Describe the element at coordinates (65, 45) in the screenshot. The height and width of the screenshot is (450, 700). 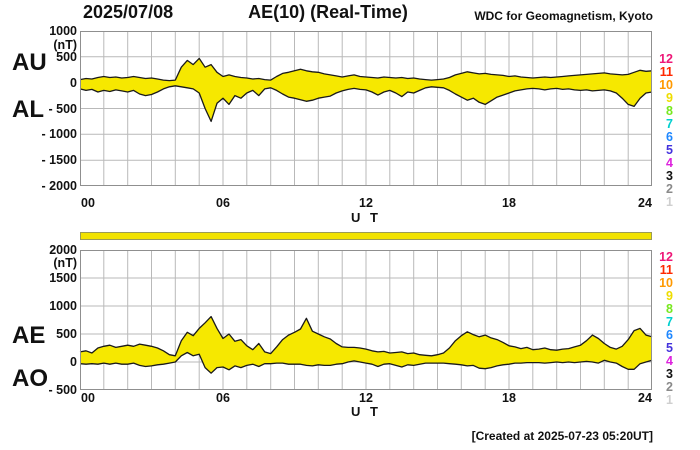
I see `unit-label-top: (nT)` at that location.